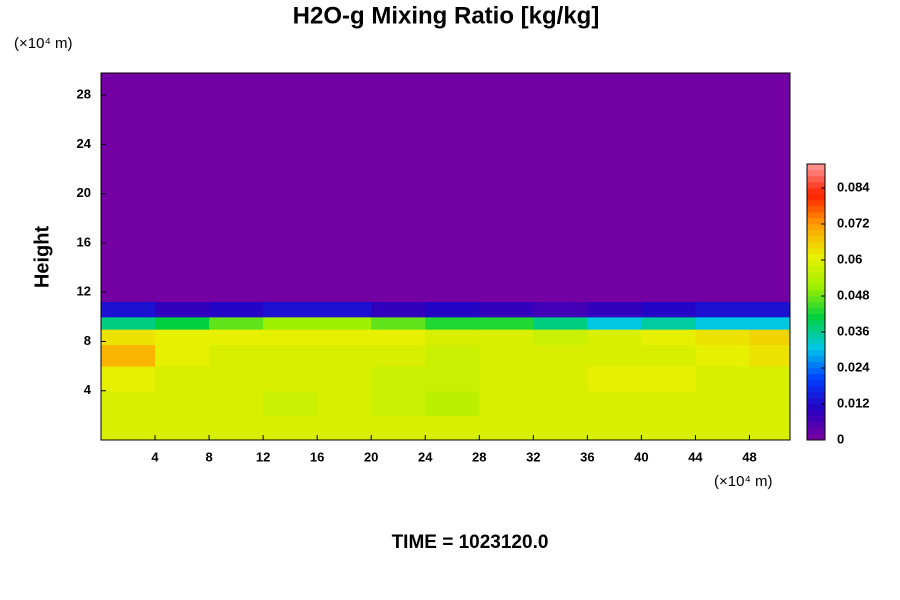 Image resolution: width=900 pixels, height=600 pixels. What do you see at coordinates (84, 94) in the screenshot?
I see `y-tick-label: 28` at bounding box center [84, 94].